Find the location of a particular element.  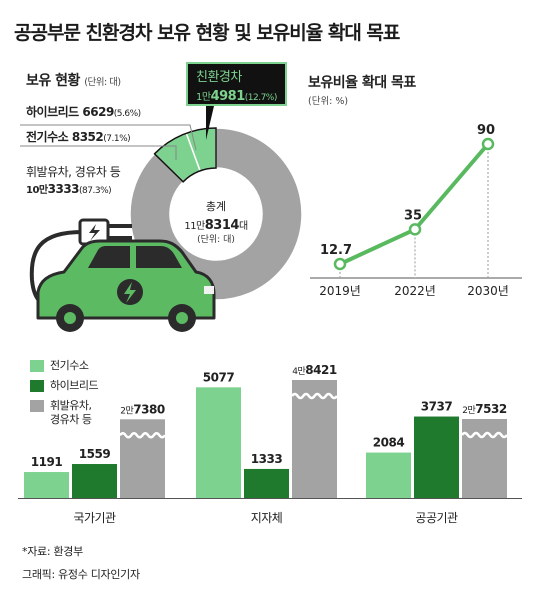

ratio-x-label: 2019년 is located at coordinates (340, 291).